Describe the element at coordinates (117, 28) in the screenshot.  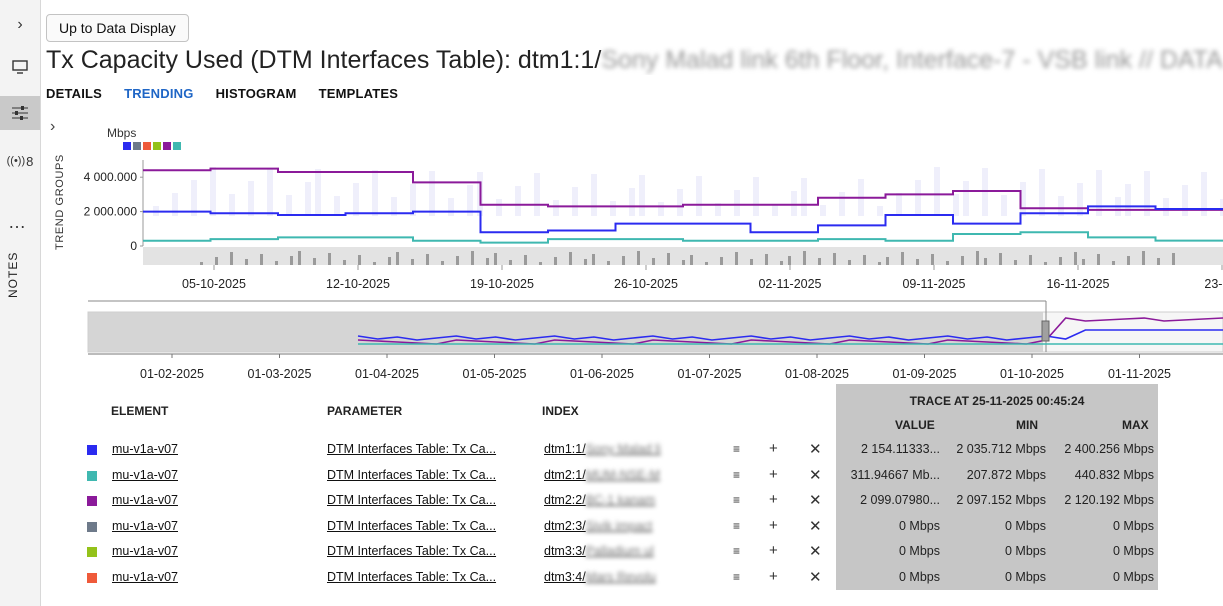
I see `up-to-data-display-button: Up to Data Display` at that location.